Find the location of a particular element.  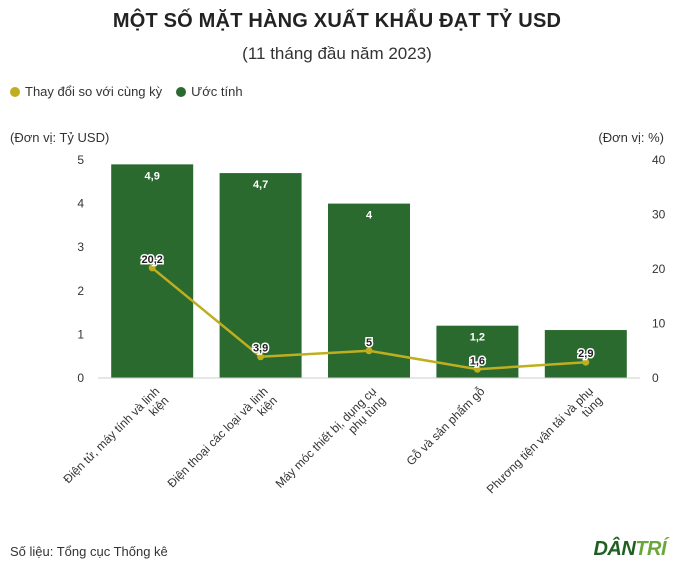

legend-bar-label: Ước tính is located at coordinates (217, 91).